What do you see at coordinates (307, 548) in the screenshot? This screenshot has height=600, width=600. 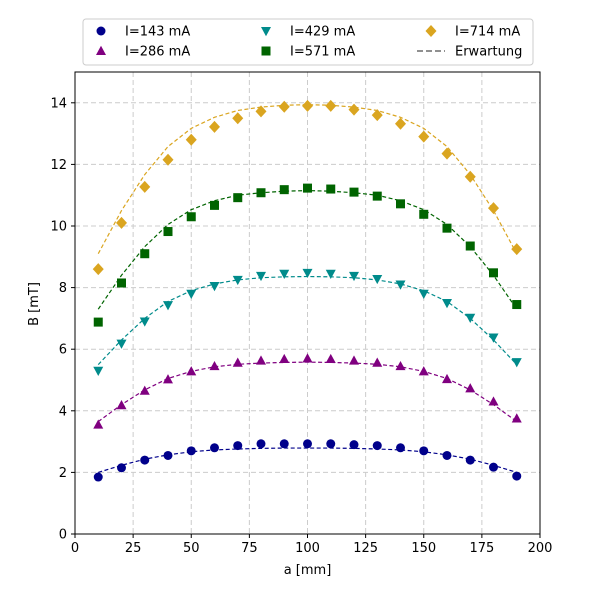 I see `x-tick-label: 100` at bounding box center [307, 548].